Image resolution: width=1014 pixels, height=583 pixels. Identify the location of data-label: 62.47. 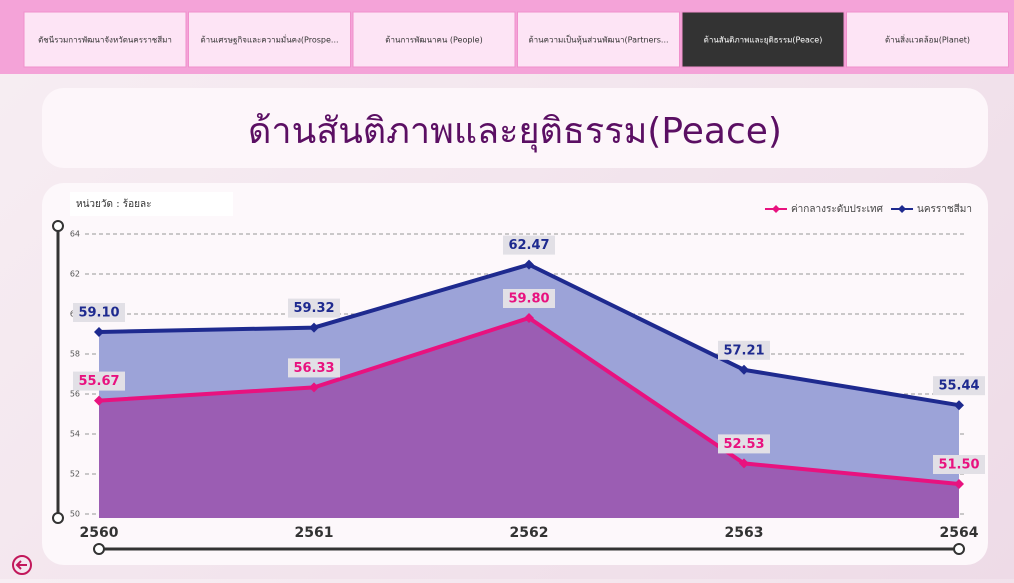
(528, 245).